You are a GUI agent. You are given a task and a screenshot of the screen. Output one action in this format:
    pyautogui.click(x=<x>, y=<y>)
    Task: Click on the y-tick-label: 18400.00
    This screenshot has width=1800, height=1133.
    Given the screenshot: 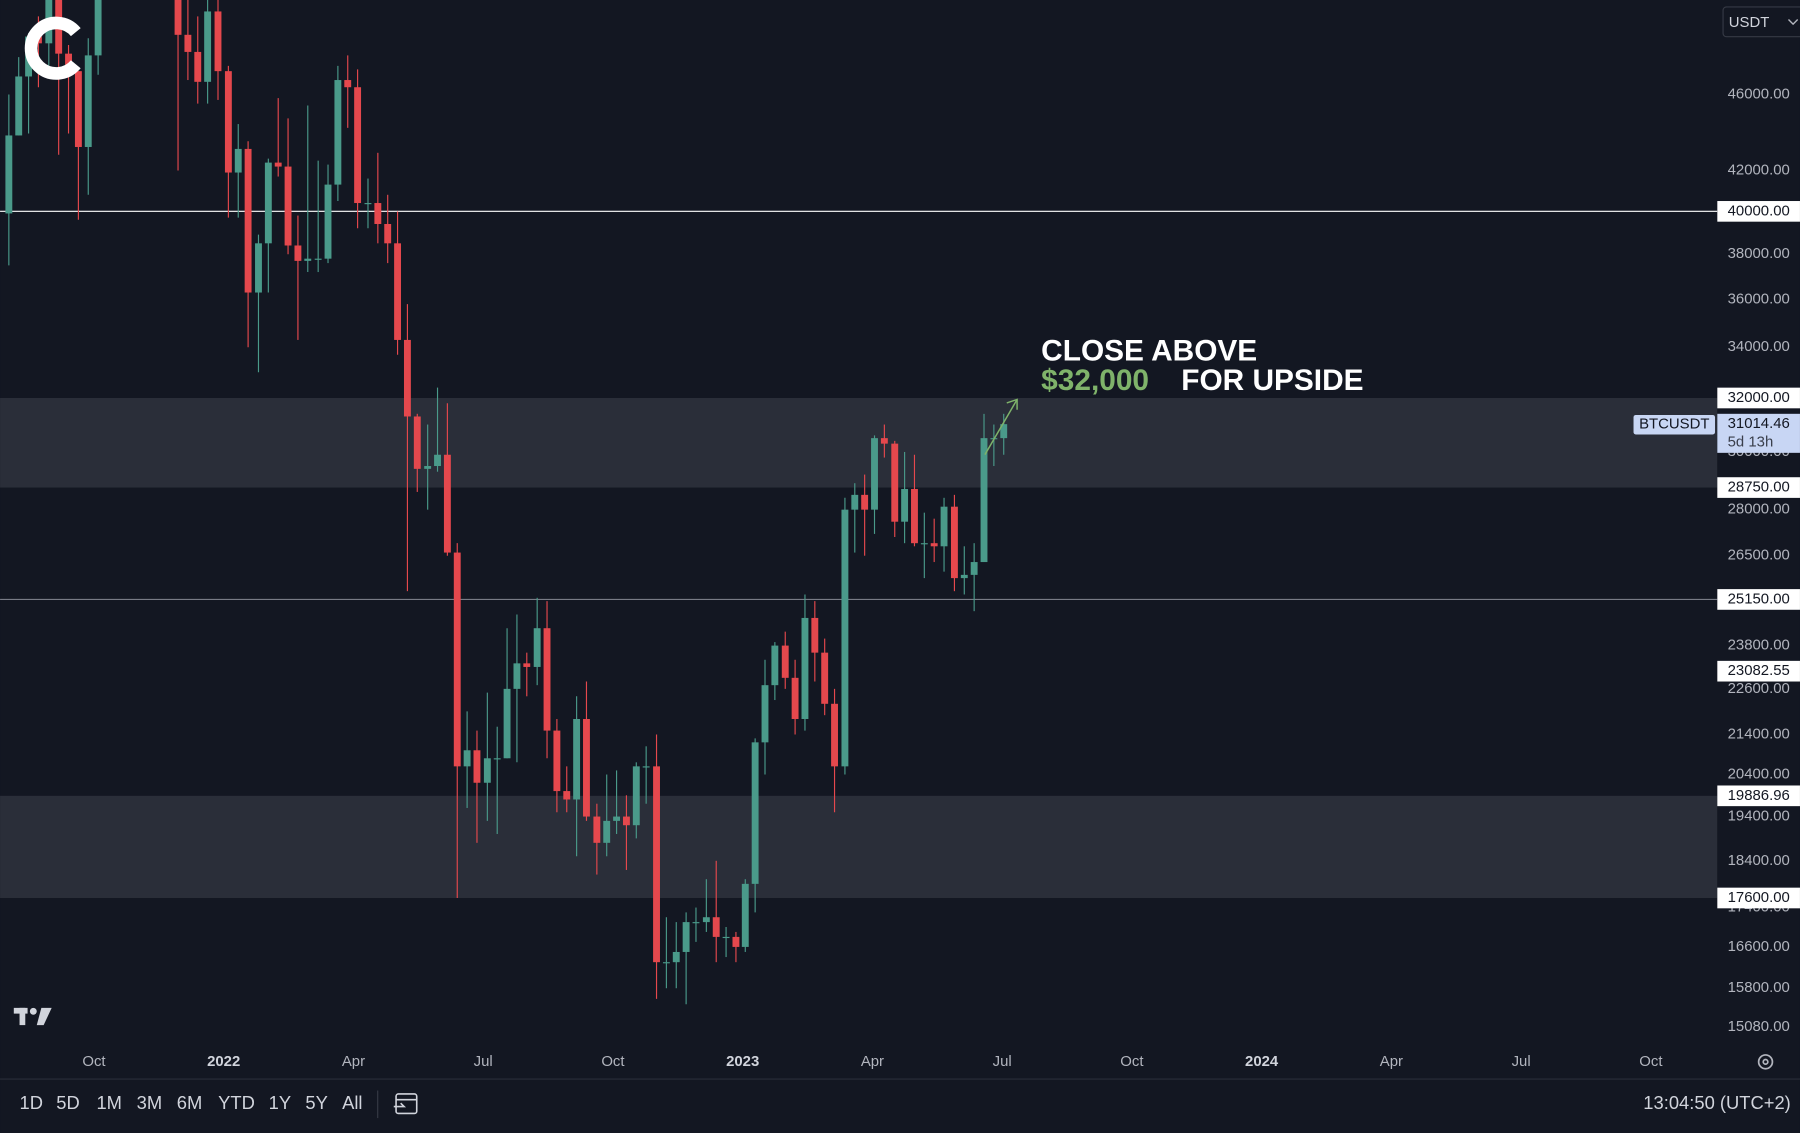 What is the action you would take?
    pyautogui.click(x=1759, y=860)
    